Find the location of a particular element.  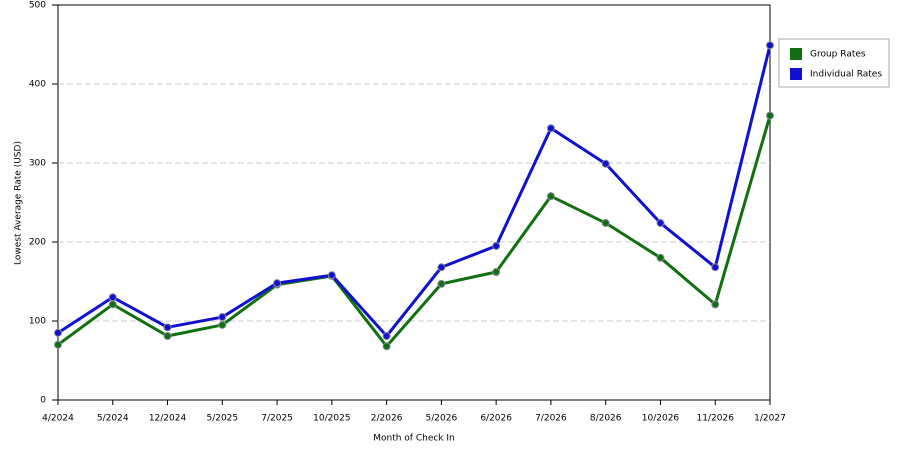

x-tick-label: 5/2026 is located at coordinates (442, 419).